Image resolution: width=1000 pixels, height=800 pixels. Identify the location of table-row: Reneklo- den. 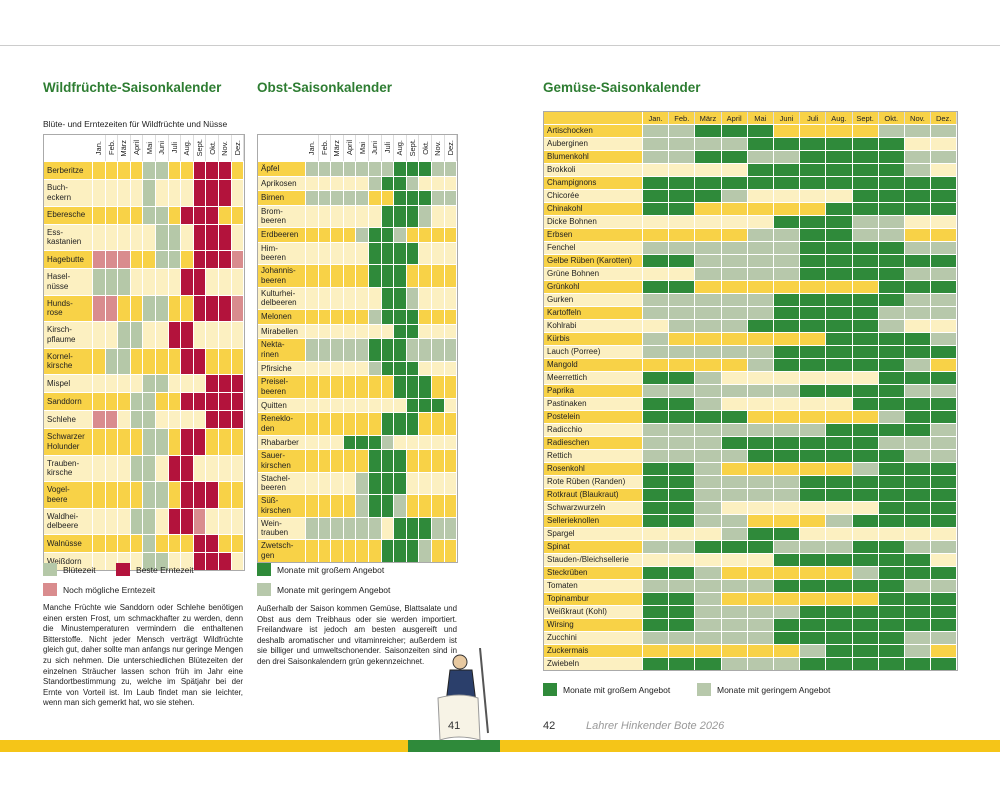
(358, 423).